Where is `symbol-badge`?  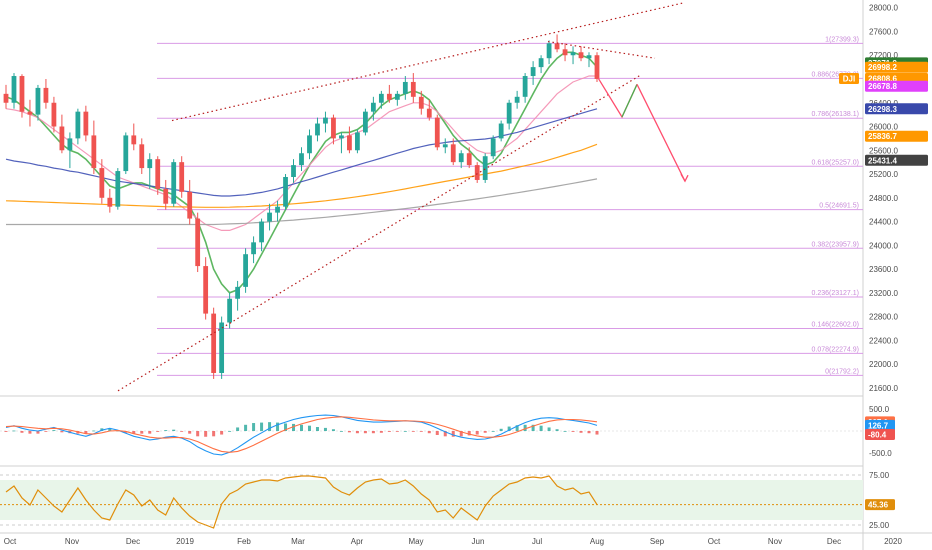
symbol-badge is located at coordinates (849, 79).